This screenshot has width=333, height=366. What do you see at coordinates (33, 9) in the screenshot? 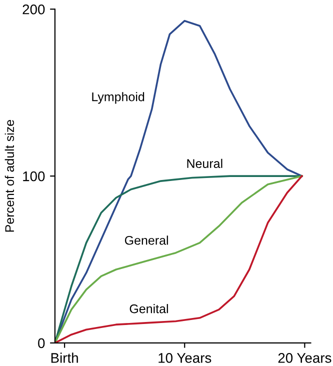
I see `y-tick-label: 200` at bounding box center [33, 9].